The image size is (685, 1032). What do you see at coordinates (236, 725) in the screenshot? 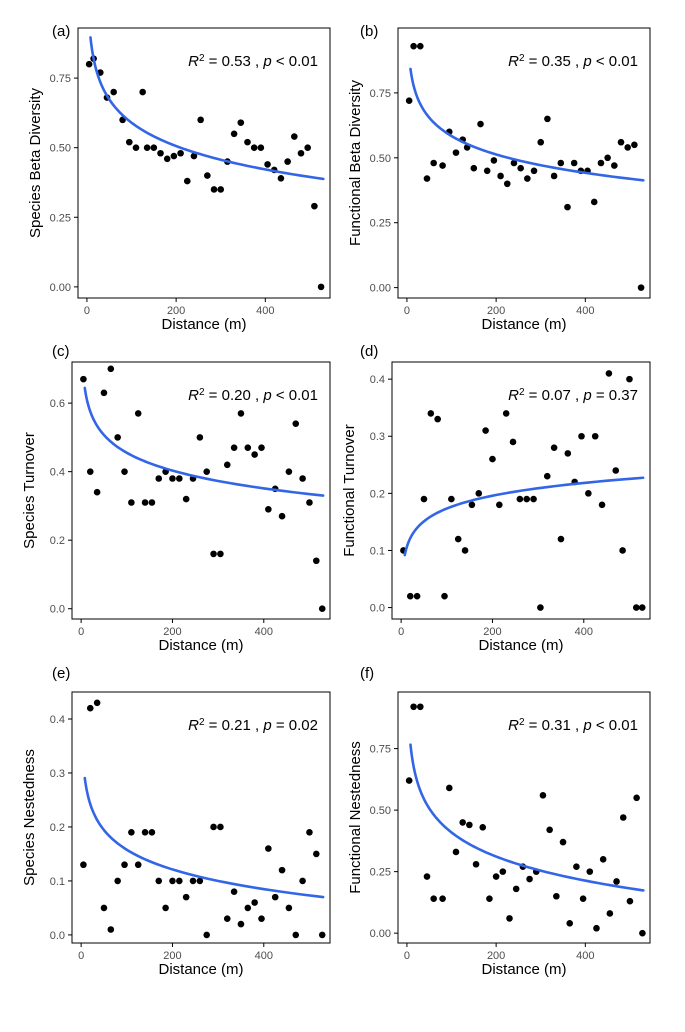
I see `stat-value: 0.21` at bounding box center [236, 725].